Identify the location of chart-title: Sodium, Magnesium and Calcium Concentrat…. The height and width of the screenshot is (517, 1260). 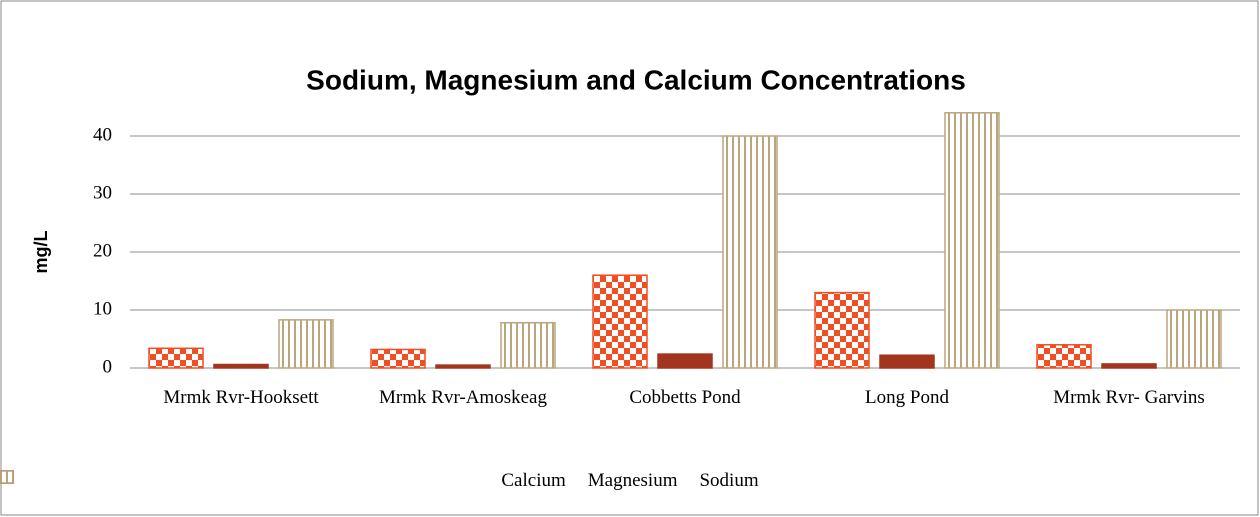
(636, 79).